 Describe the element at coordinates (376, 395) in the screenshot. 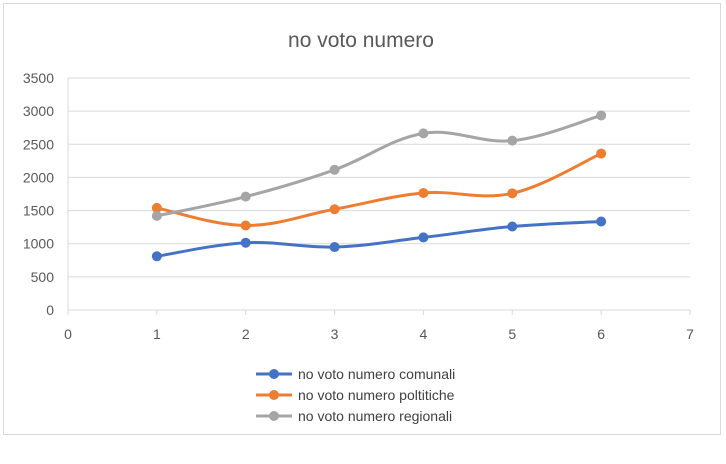

I see `legend-label: no voto numero poltitiche` at that location.